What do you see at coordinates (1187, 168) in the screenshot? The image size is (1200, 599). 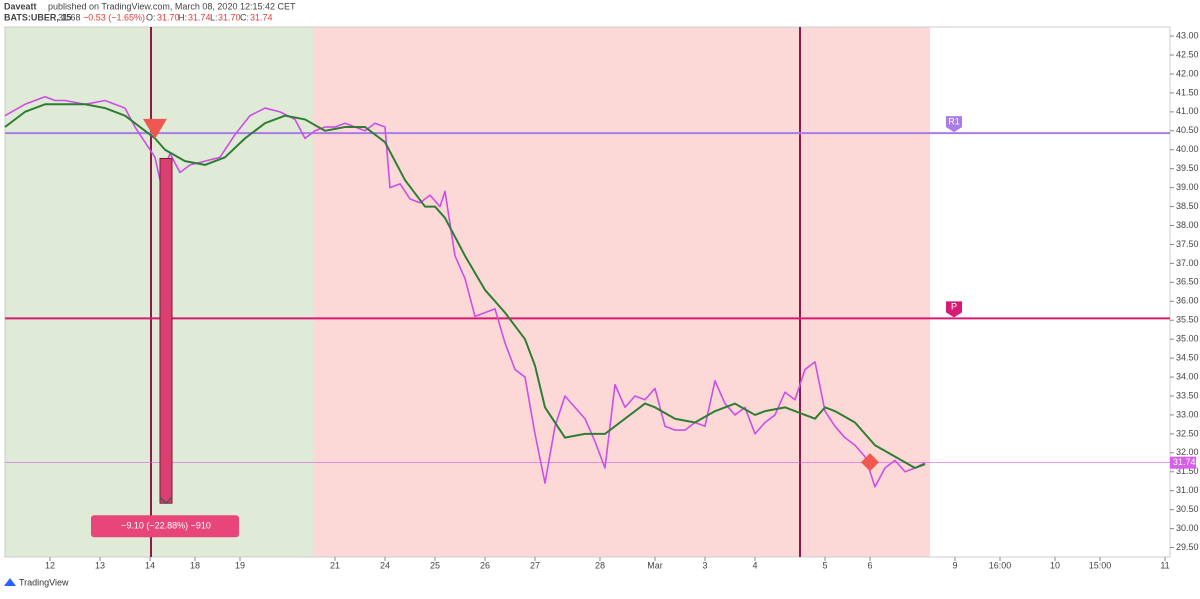 I see `y-tick-label: 39.50` at bounding box center [1187, 168].